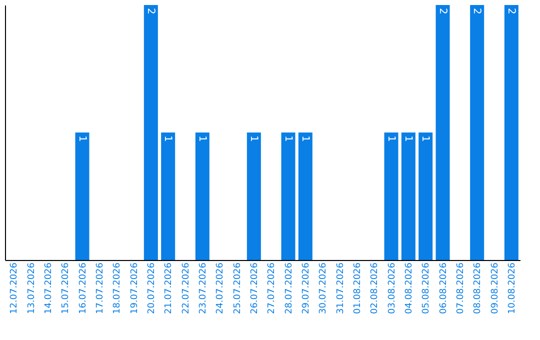 The height and width of the screenshot is (340, 540). Describe the element at coordinates (512, 288) in the screenshot. I see `x-tick-label: 10.08.2026` at that location.